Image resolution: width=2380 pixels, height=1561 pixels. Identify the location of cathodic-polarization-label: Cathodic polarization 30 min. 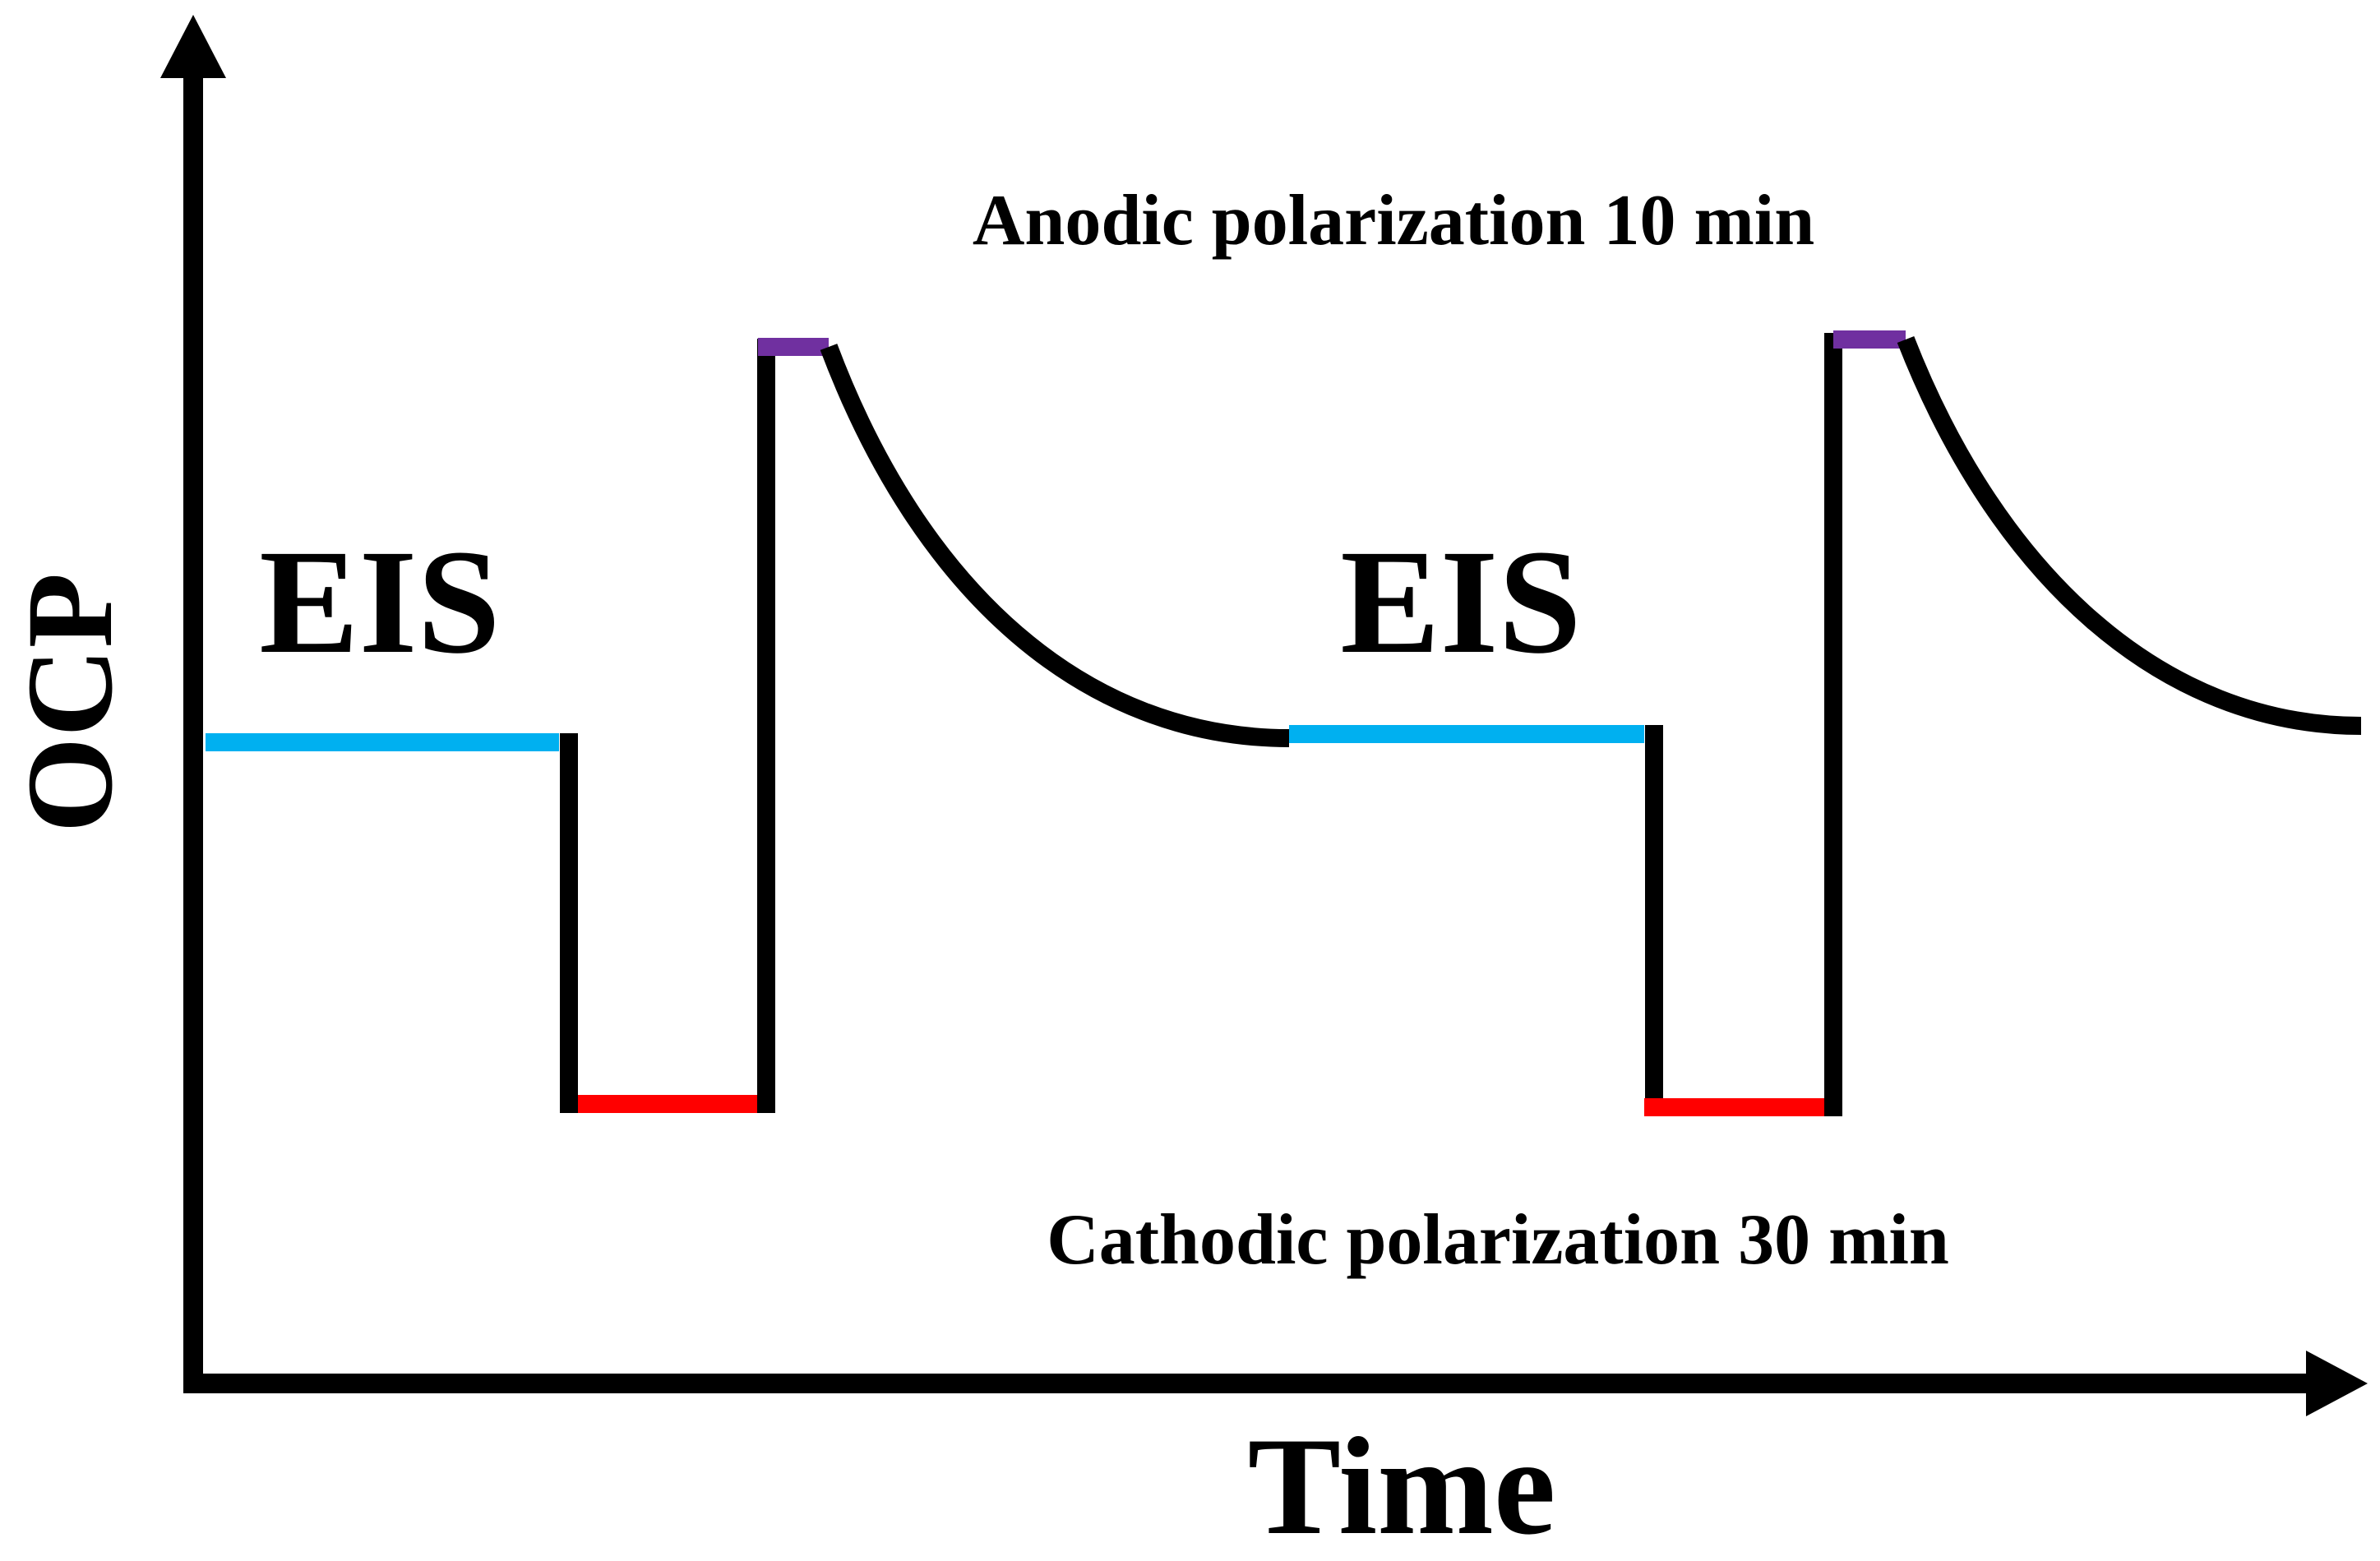
(1498, 1240).